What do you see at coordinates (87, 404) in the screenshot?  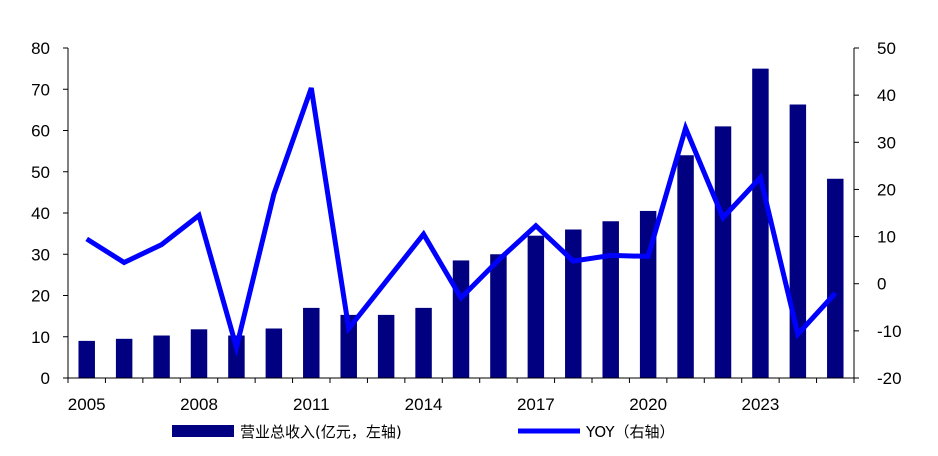 I see `x-tick-label: 2005` at bounding box center [87, 404].